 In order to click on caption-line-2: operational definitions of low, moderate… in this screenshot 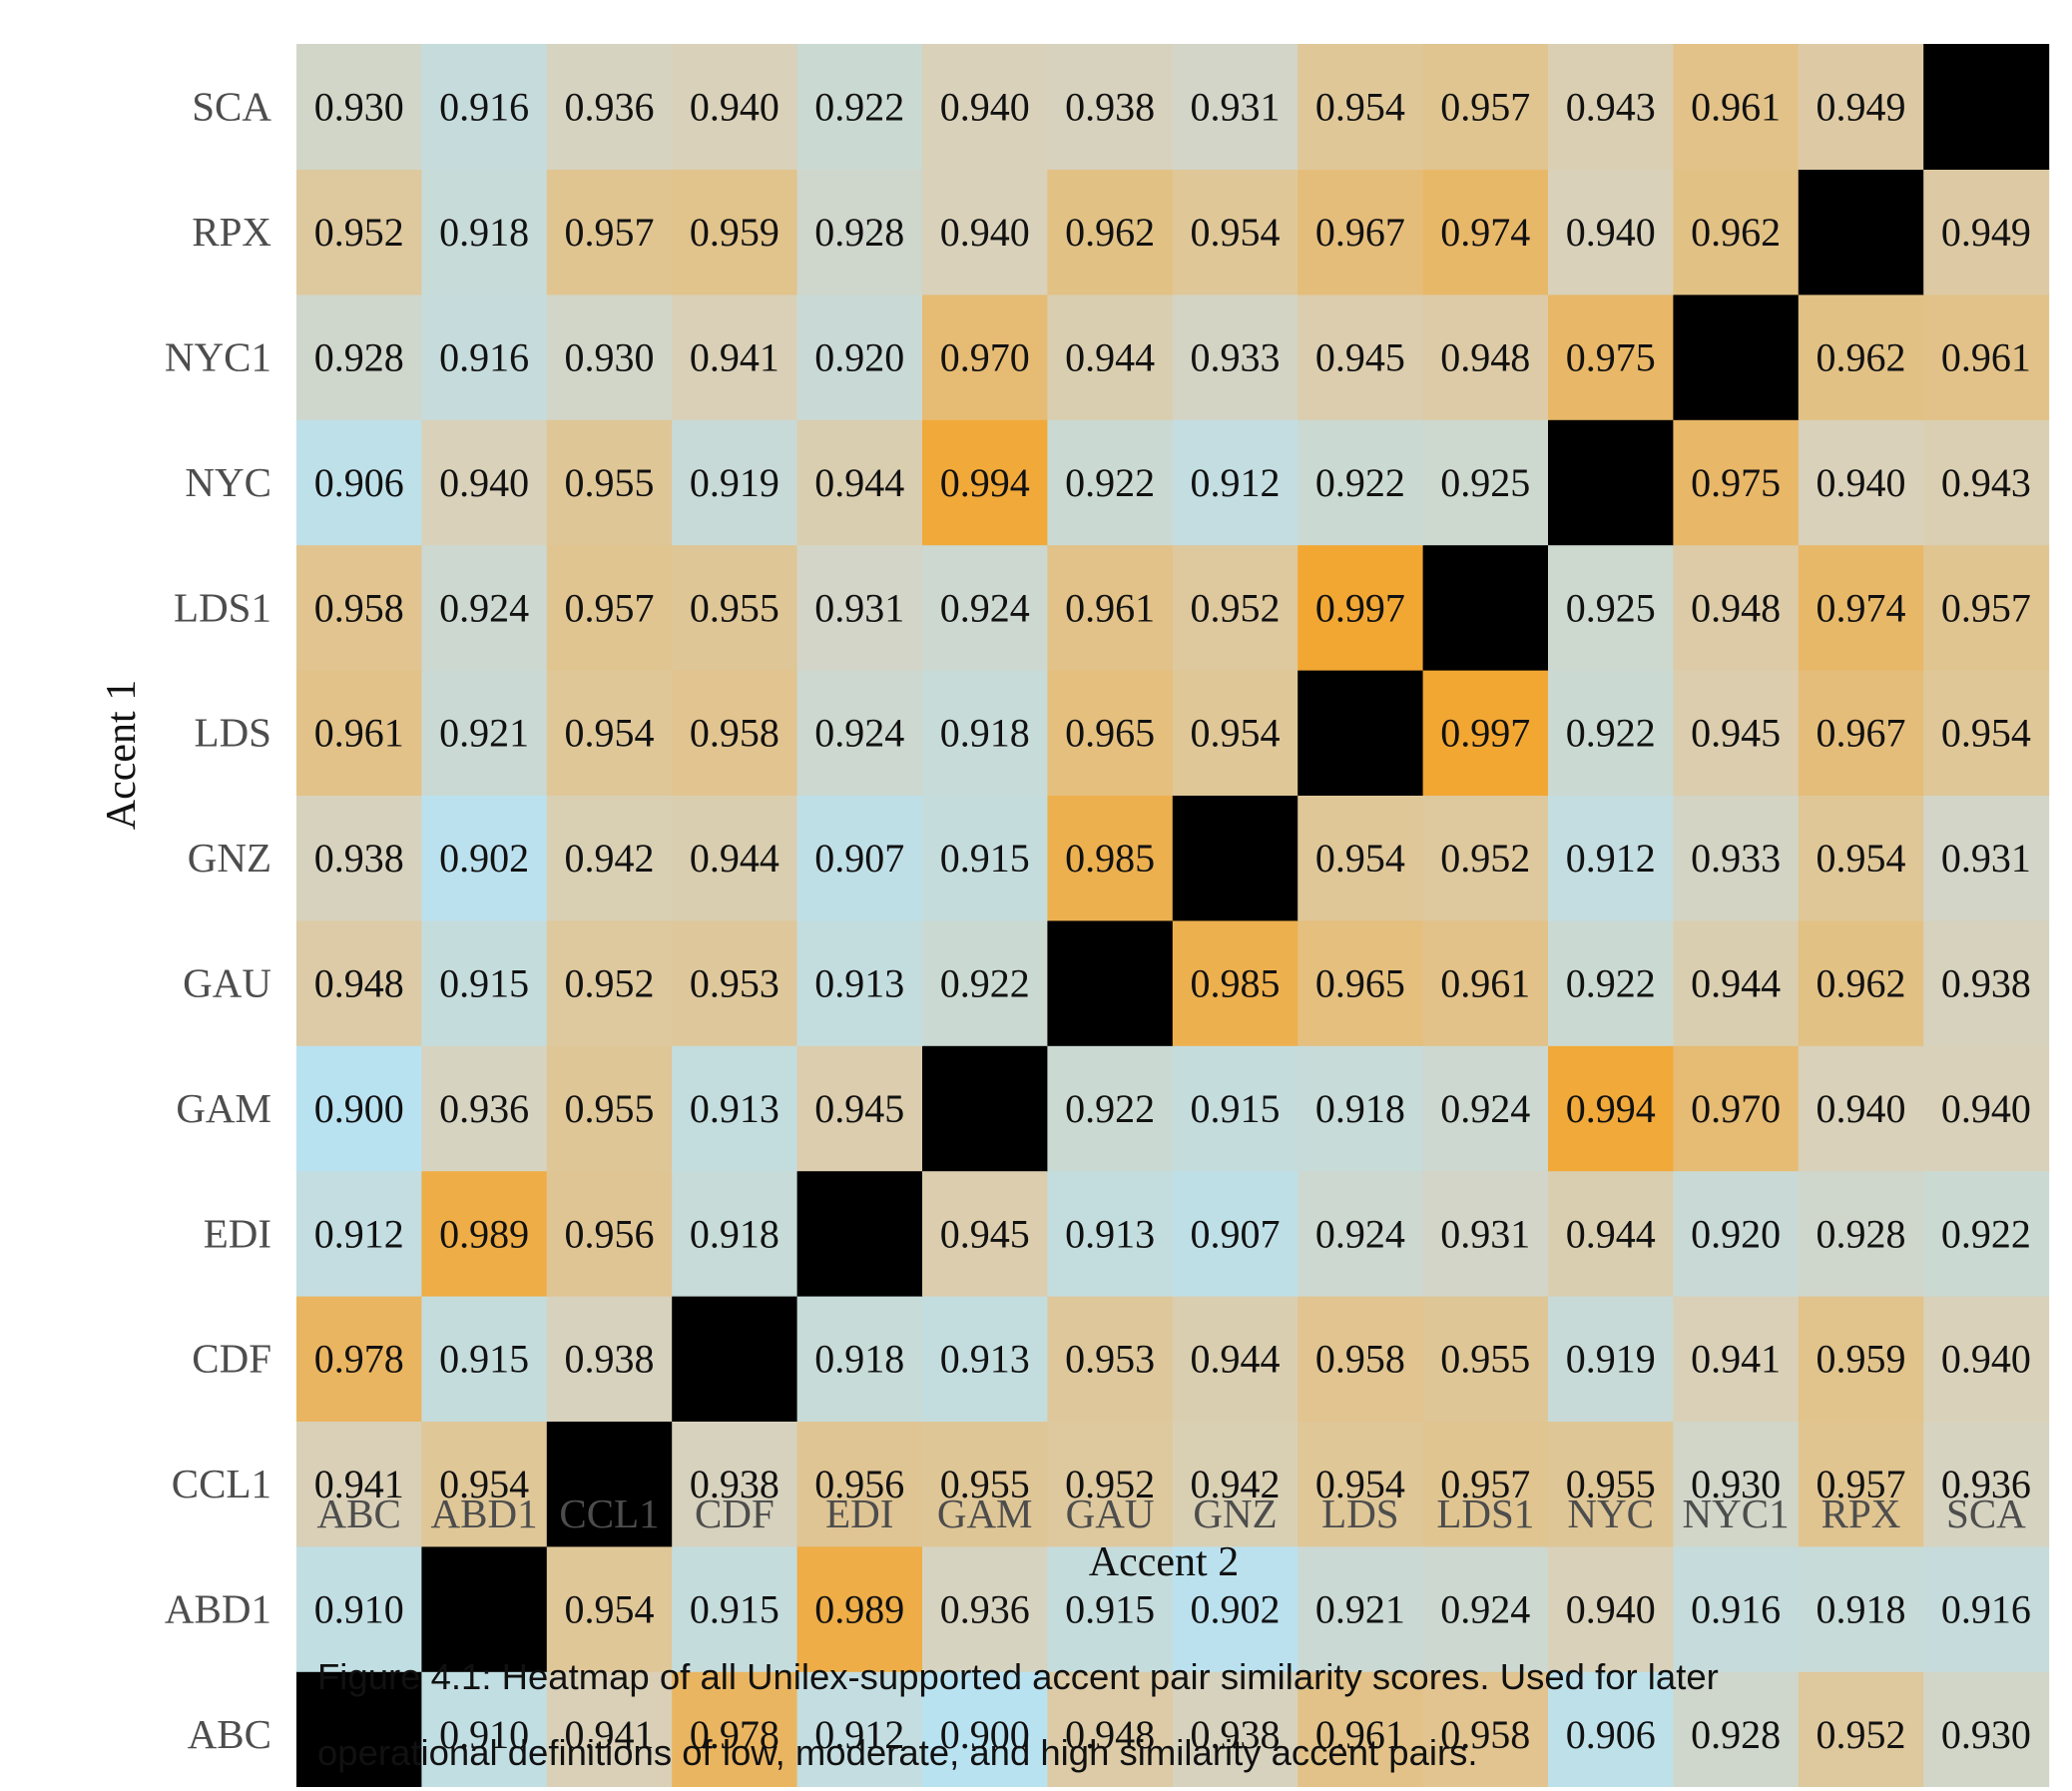, I will do `click(898, 1753)`.